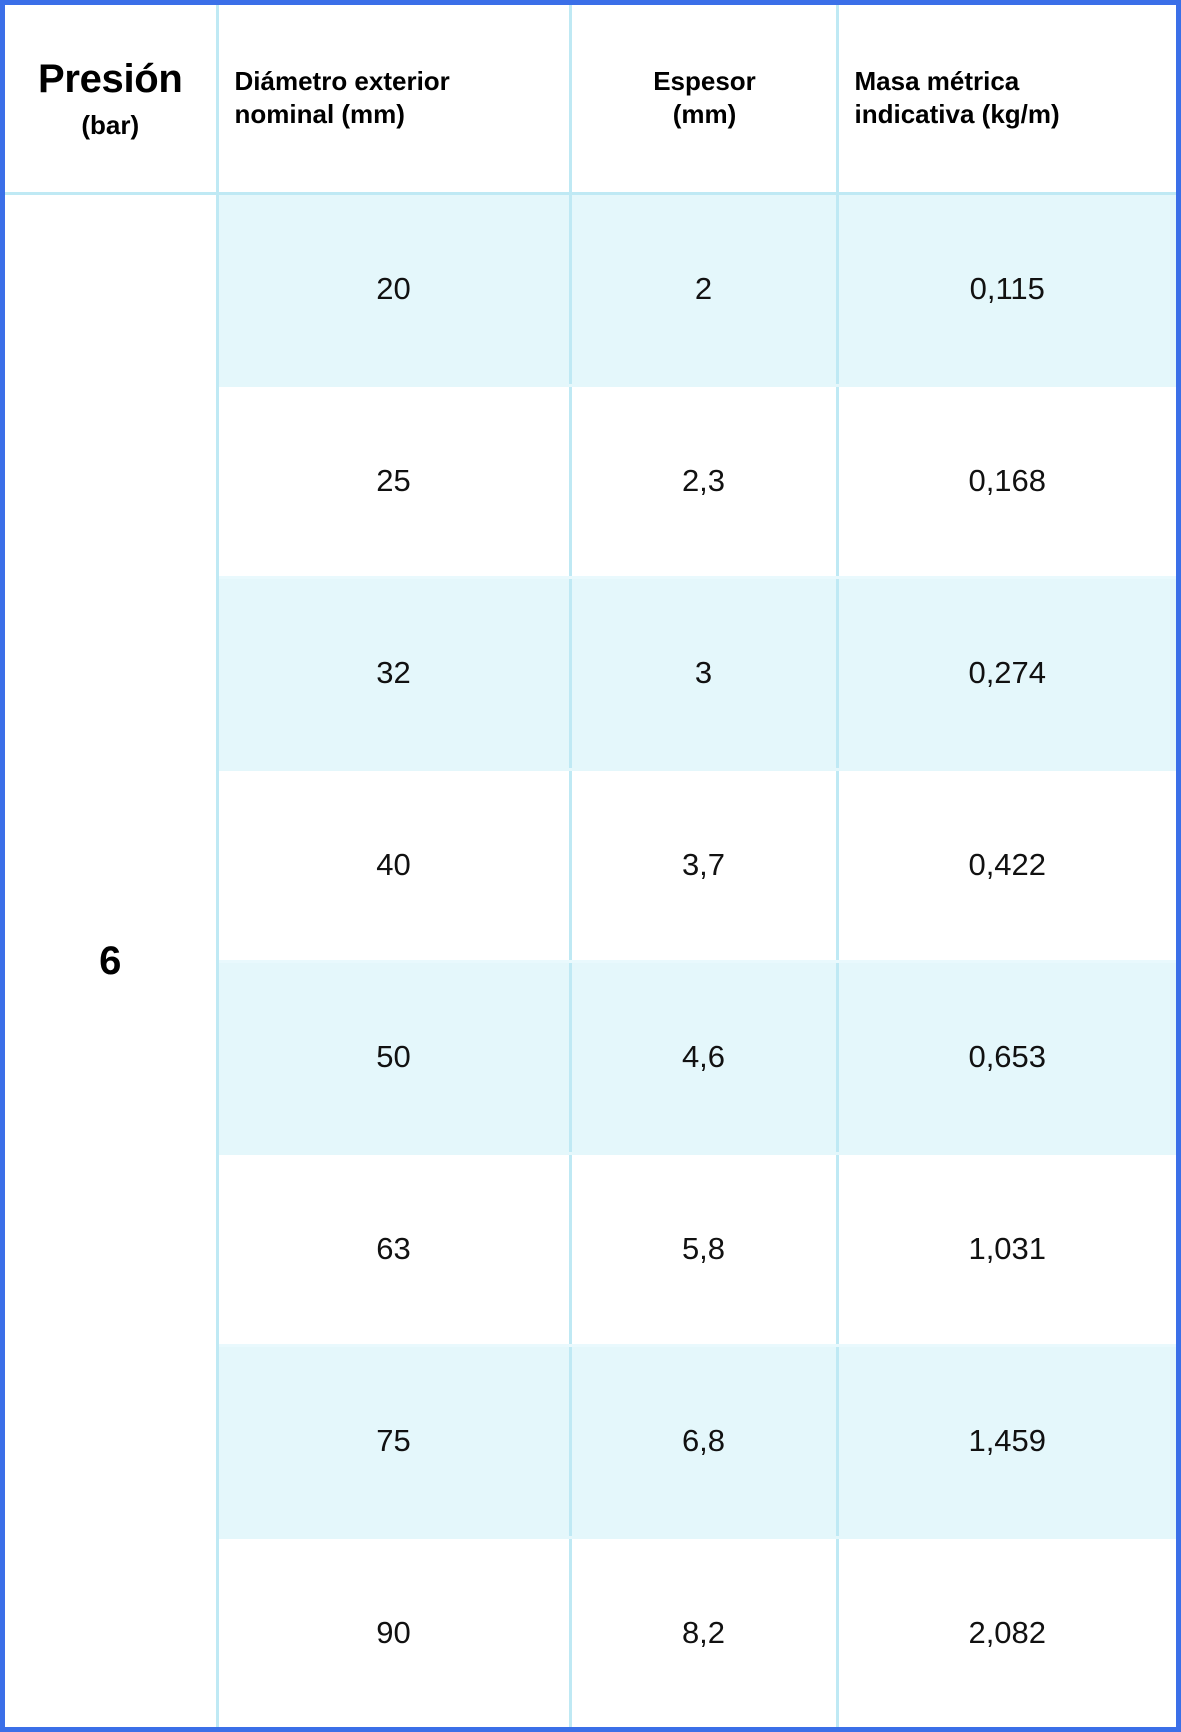 The height and width of the screenshot is (1732, 1181). What do you see at coordinates (1006, 1058) in the screenshot?
I see `cell-mass: 0,653` at bounding box center [1006, 1058].